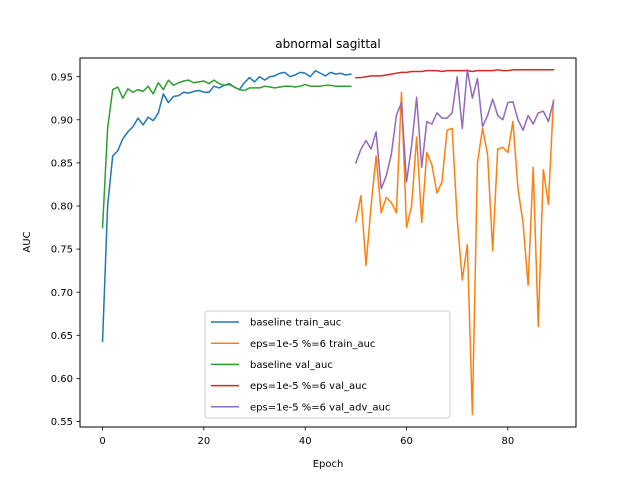  I want to click on y-axis-label: AUC, so click(27, 241).